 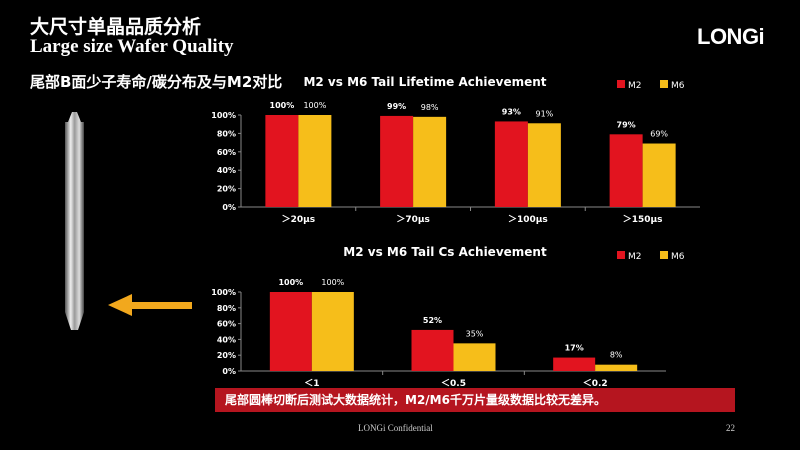 I want to click on footer-confidential: LONGi Confidential, so click(x=395, y=428).